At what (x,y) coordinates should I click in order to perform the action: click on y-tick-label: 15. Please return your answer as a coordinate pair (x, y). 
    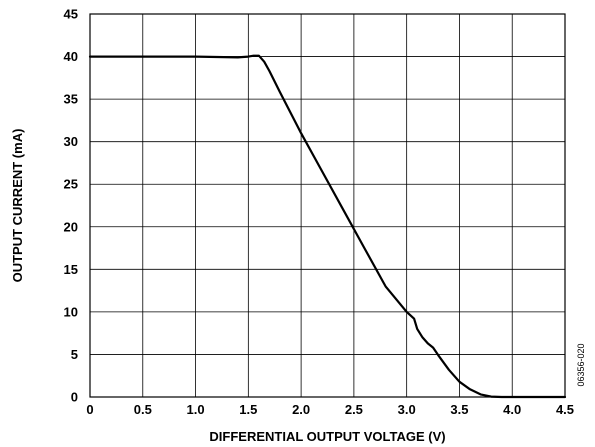
    Looking at the image, I should click on (71, 269).